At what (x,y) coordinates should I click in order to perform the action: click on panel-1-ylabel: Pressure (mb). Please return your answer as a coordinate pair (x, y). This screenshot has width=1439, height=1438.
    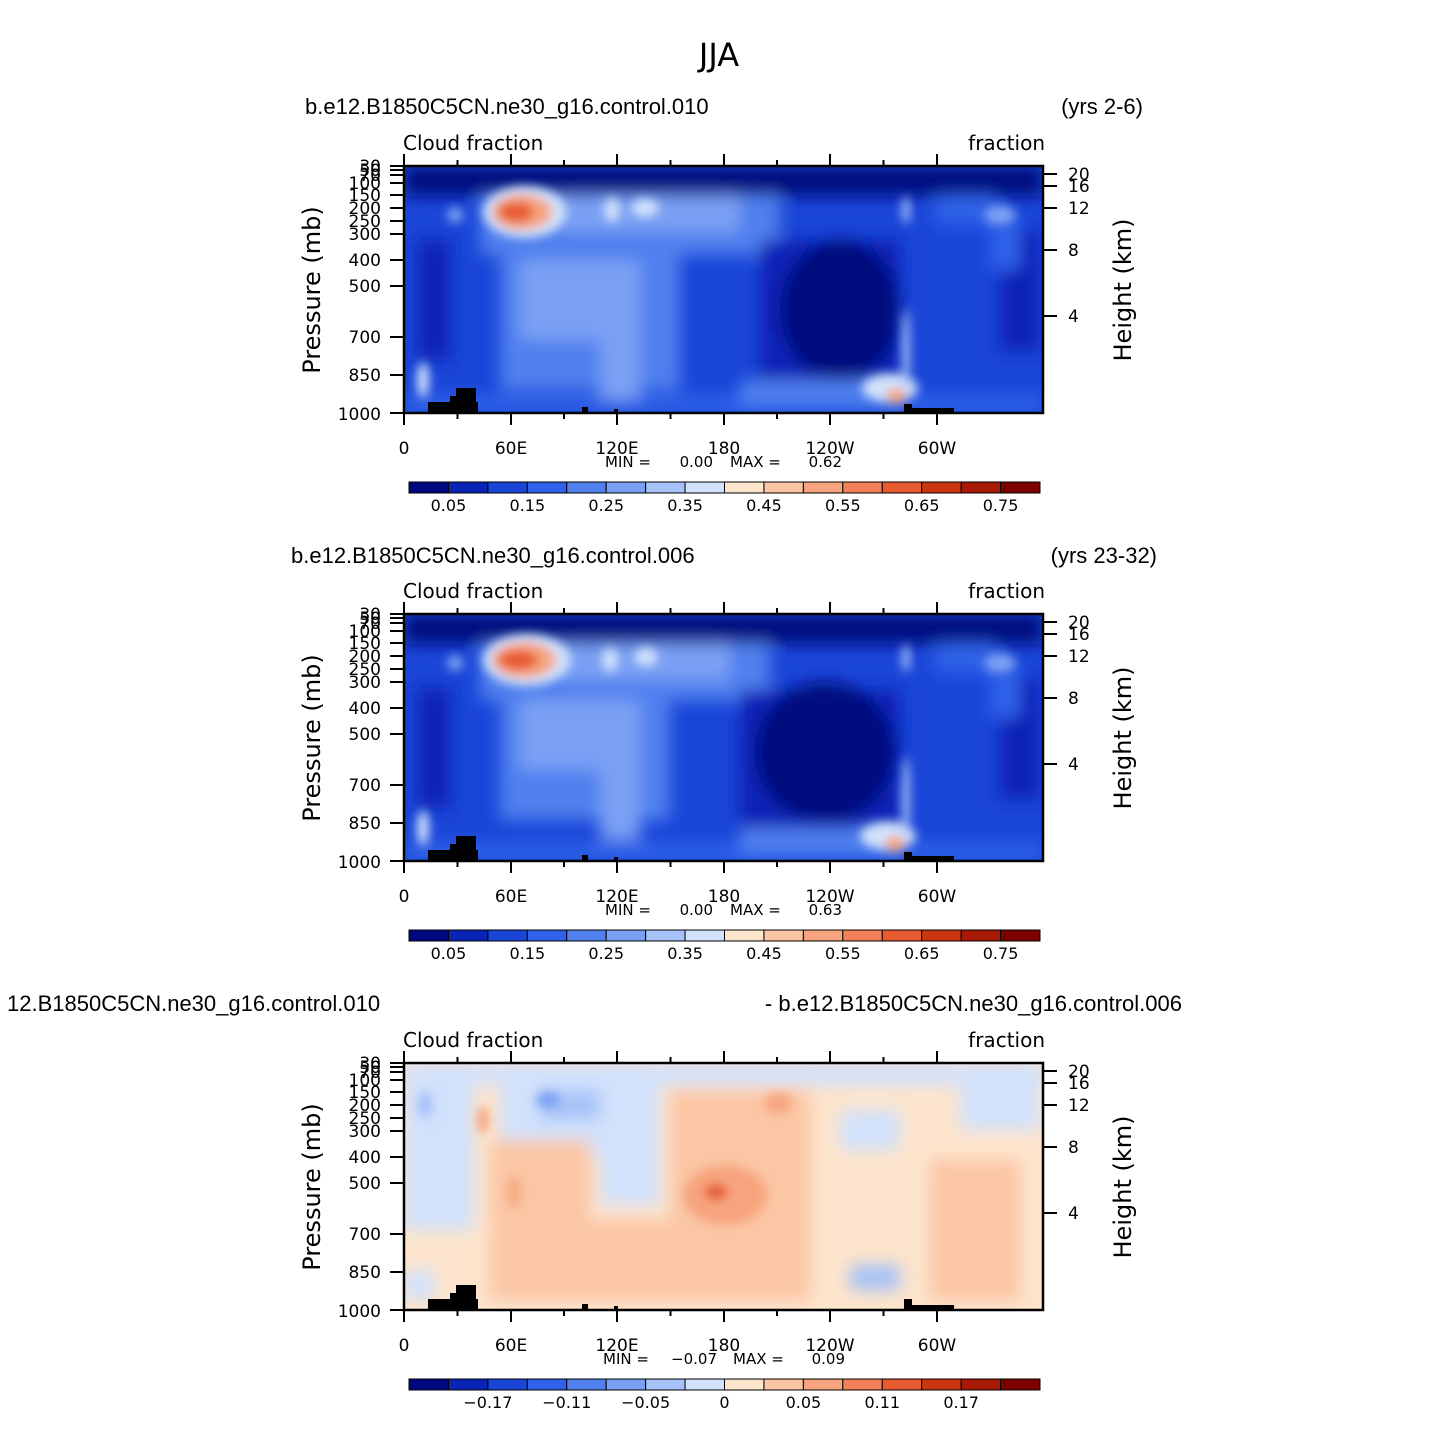
    Looking at the image, I should click on (312, 289).